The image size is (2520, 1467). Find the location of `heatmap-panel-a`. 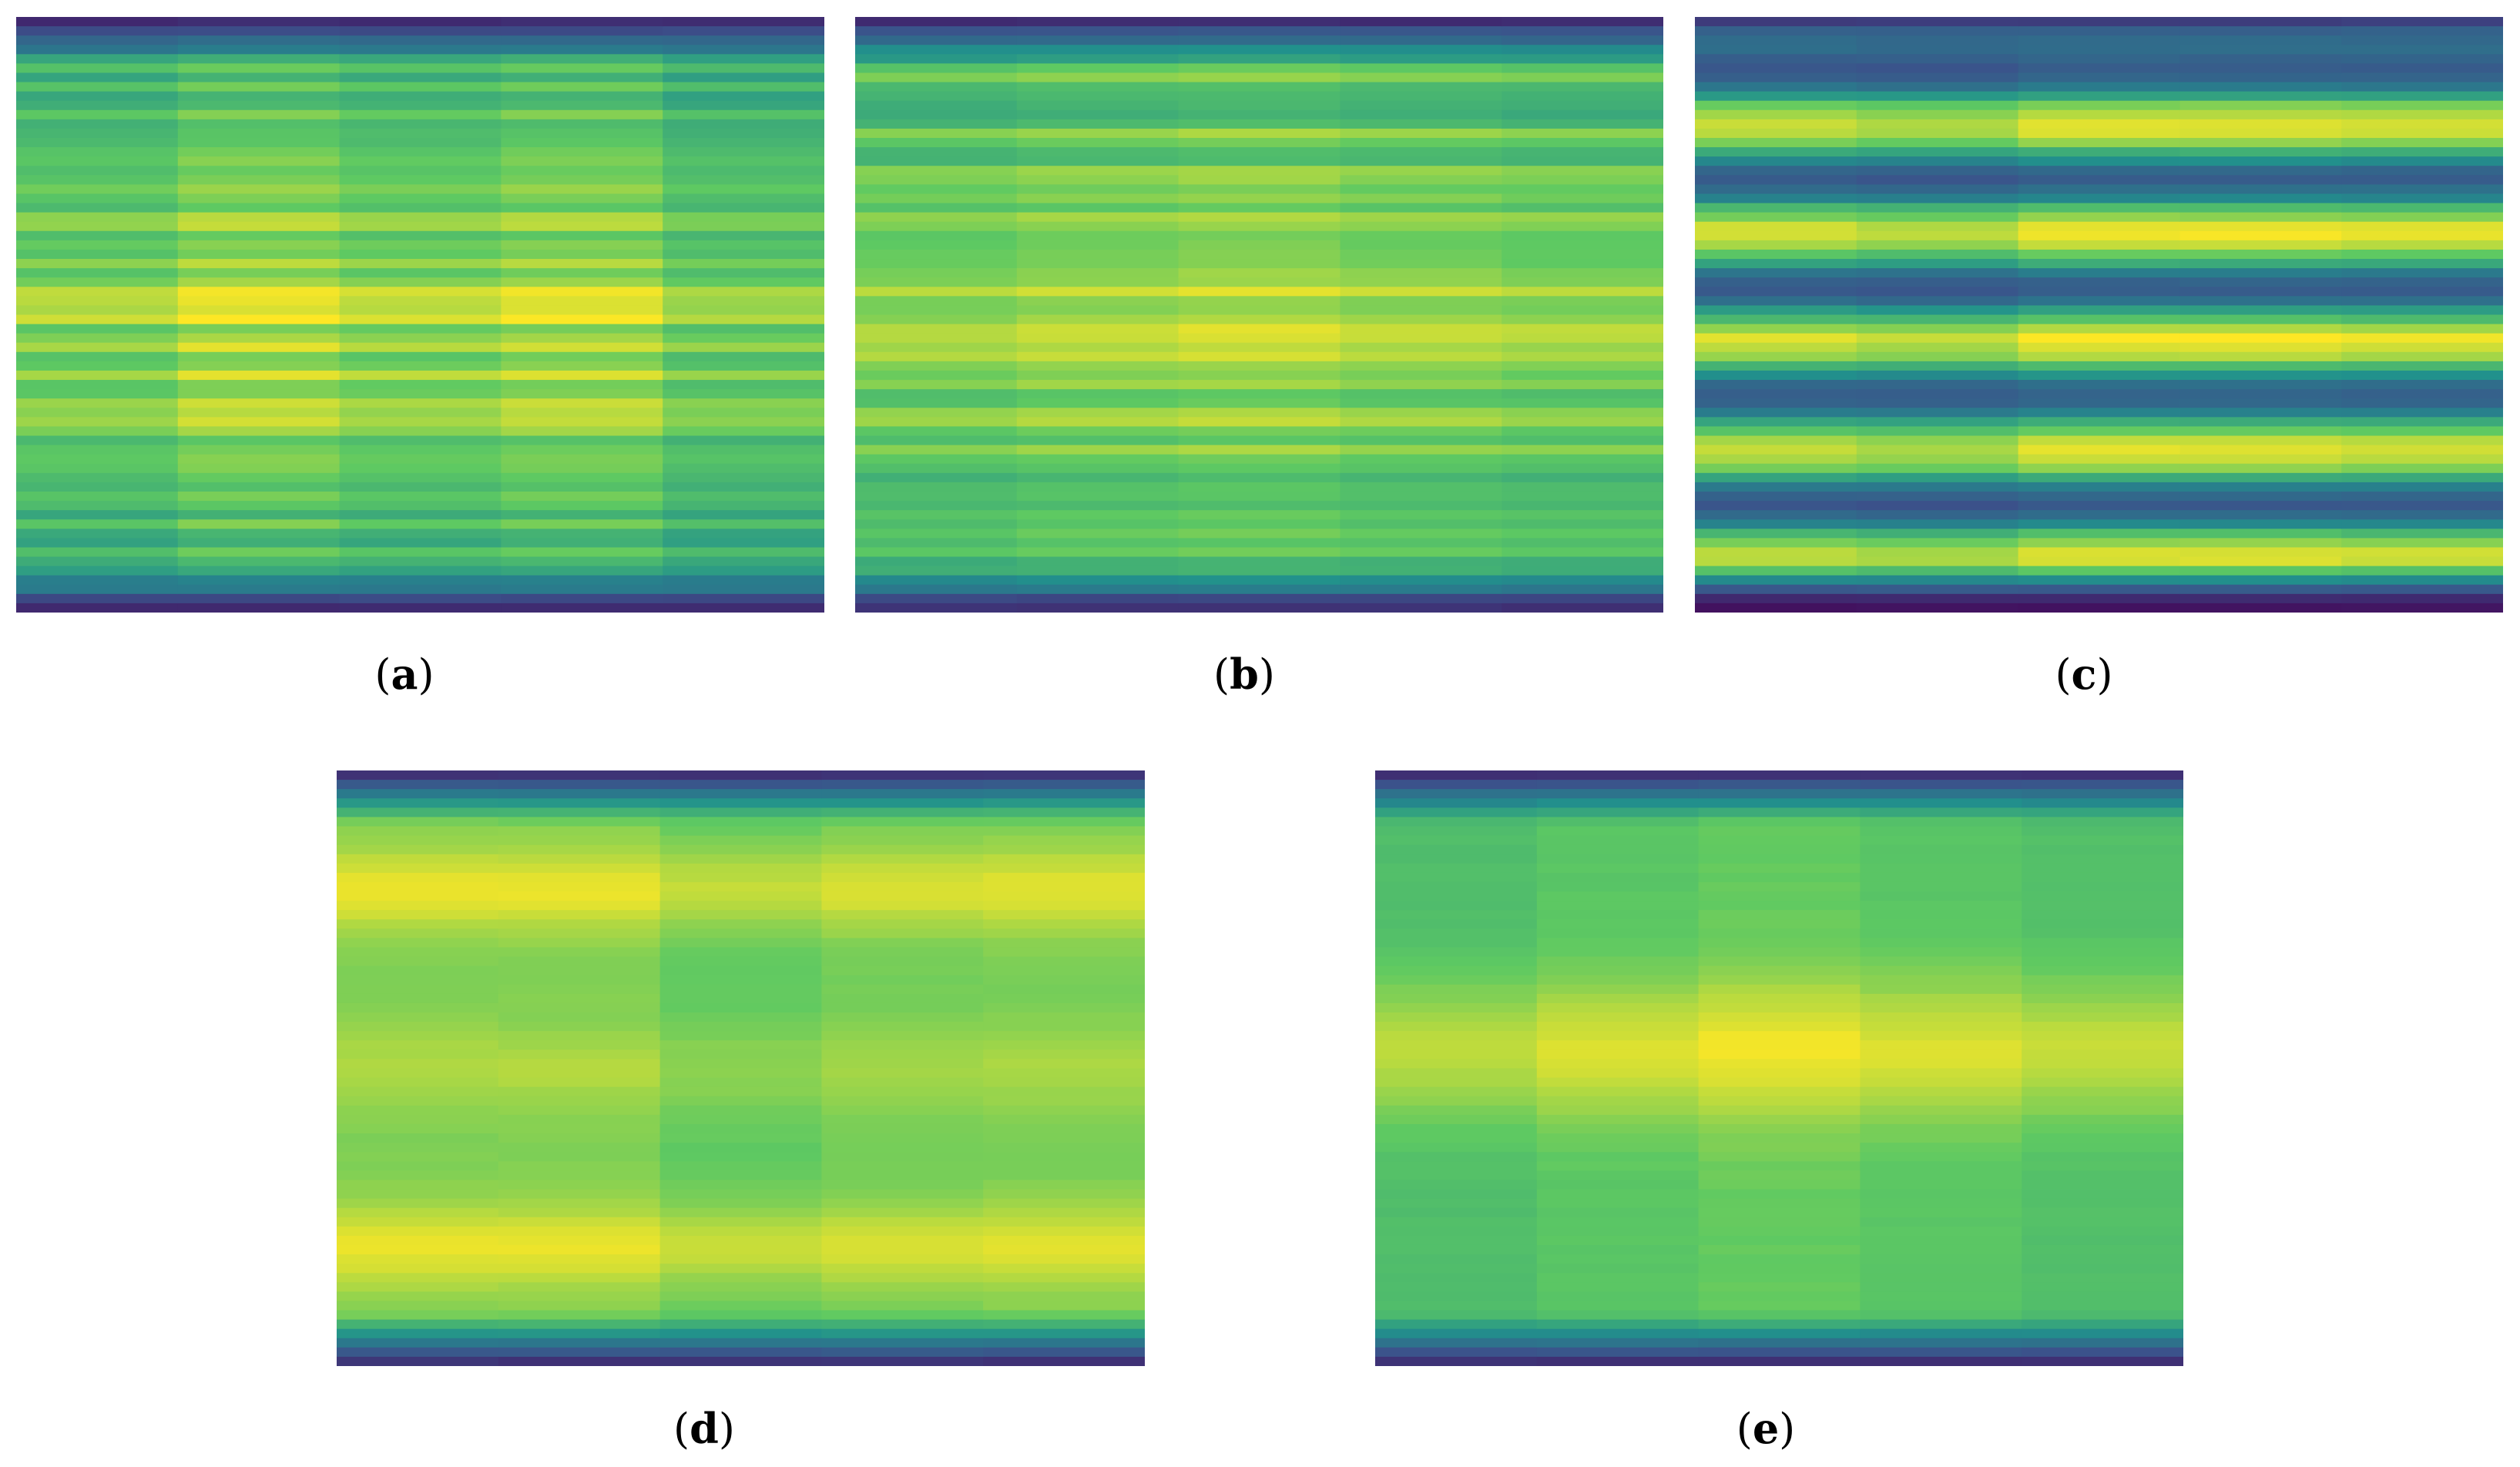

heatmap-panel-a is located at coordinates (420, 315).